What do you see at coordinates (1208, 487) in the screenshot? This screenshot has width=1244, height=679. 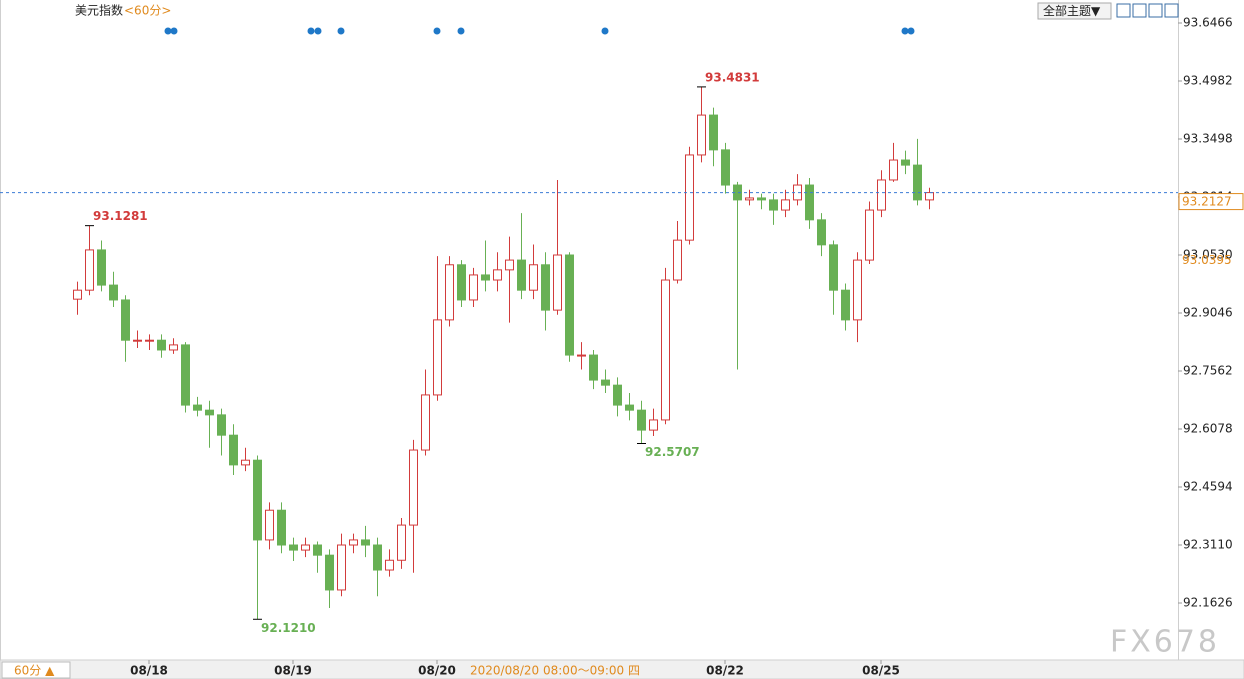 I see `y-tick-label: 92.4594` at bounding box center [1208, 487].